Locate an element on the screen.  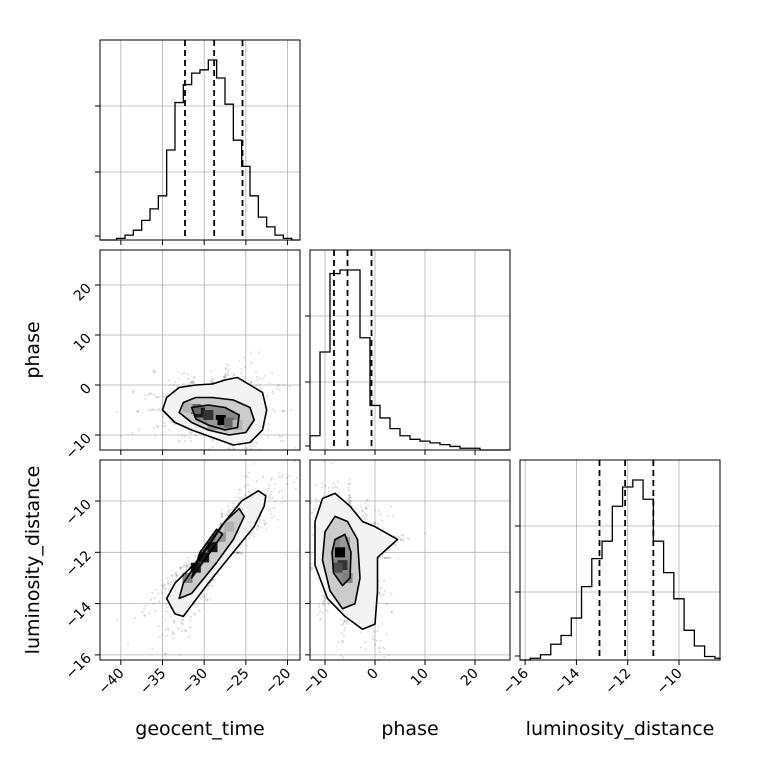
panel-content is located at coordinates (211, 542).